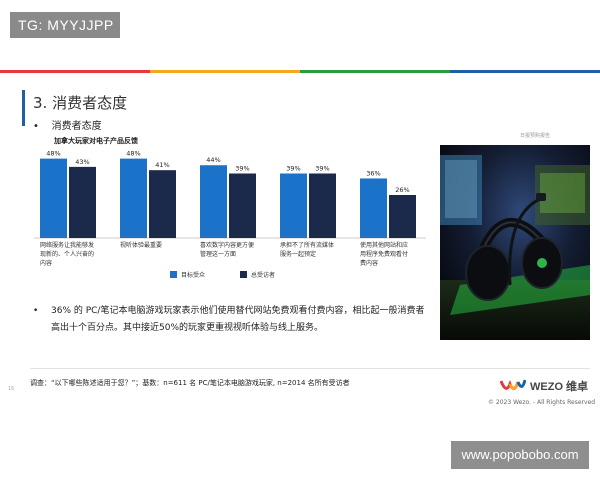 This screenshot has height=480, width=600. Describe the element at coordinates (520, 455) in the screenshot. I see `watermark-bottom: www.popobobo.com` at that location.